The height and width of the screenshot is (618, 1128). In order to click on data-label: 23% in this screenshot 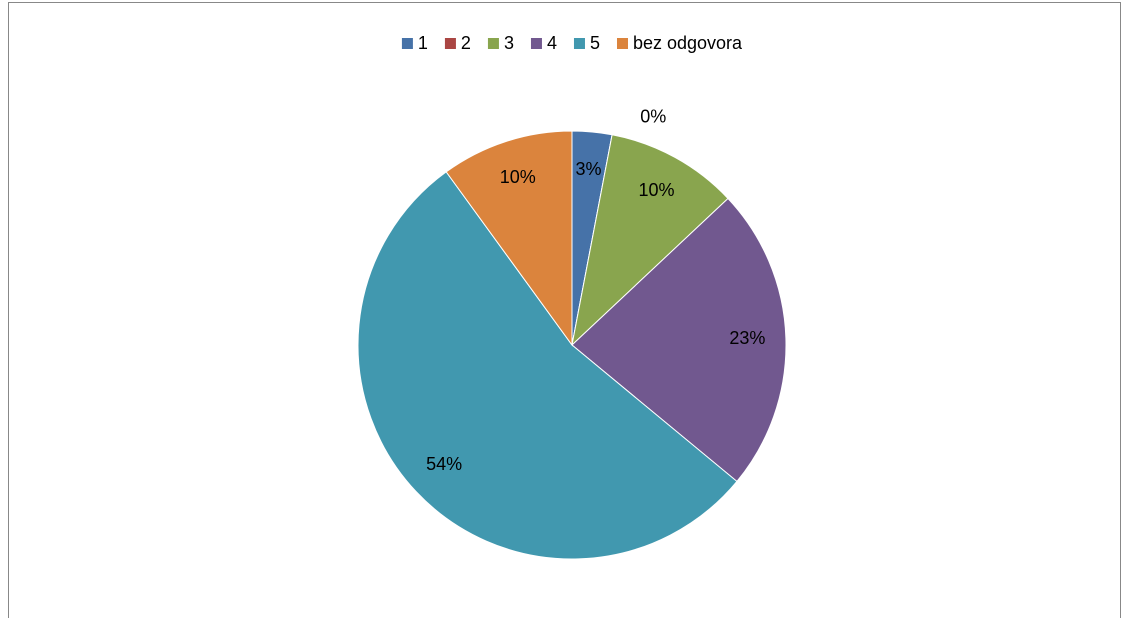, I will do `click(747, 338)`.